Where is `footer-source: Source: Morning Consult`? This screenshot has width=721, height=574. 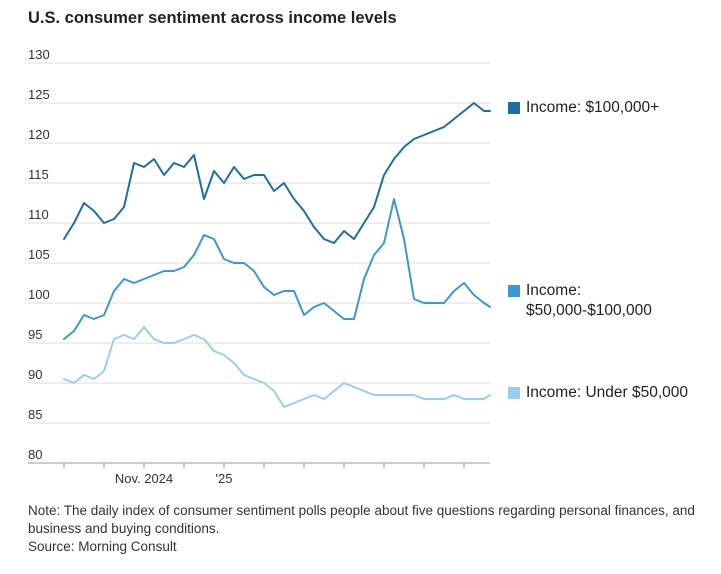
footer-source: Source: Morning Consult is located at coordinates (102, 546).